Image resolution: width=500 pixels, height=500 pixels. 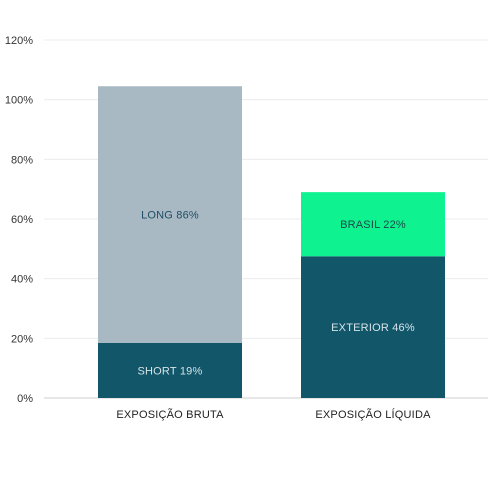 What do you see at coordinates (22, 160) in the screenshot?
I see `y-tick-label: 80%` at bounding box center [22, 160].